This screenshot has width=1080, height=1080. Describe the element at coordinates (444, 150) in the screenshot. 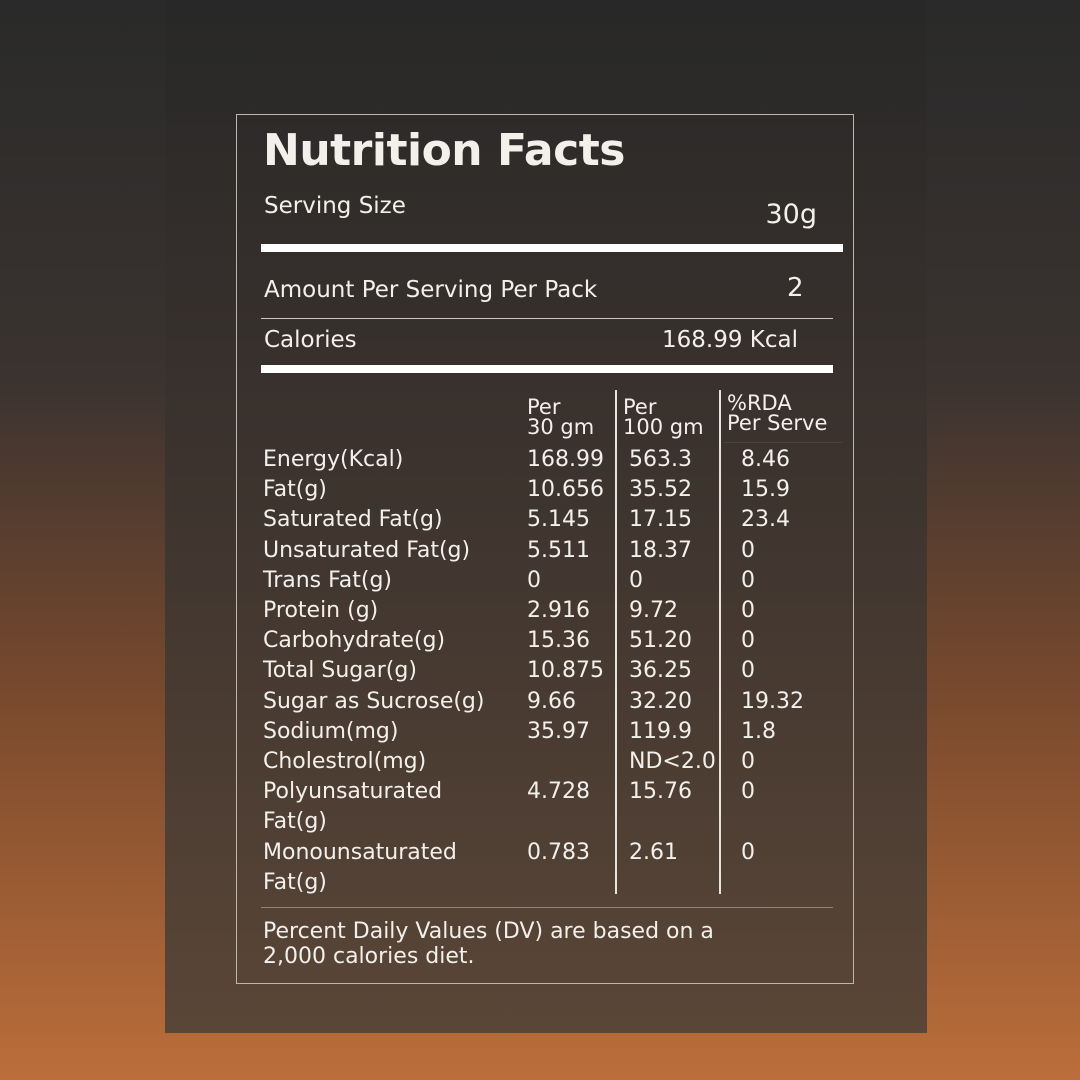

I see `title: Nutrition Facts` at that location.